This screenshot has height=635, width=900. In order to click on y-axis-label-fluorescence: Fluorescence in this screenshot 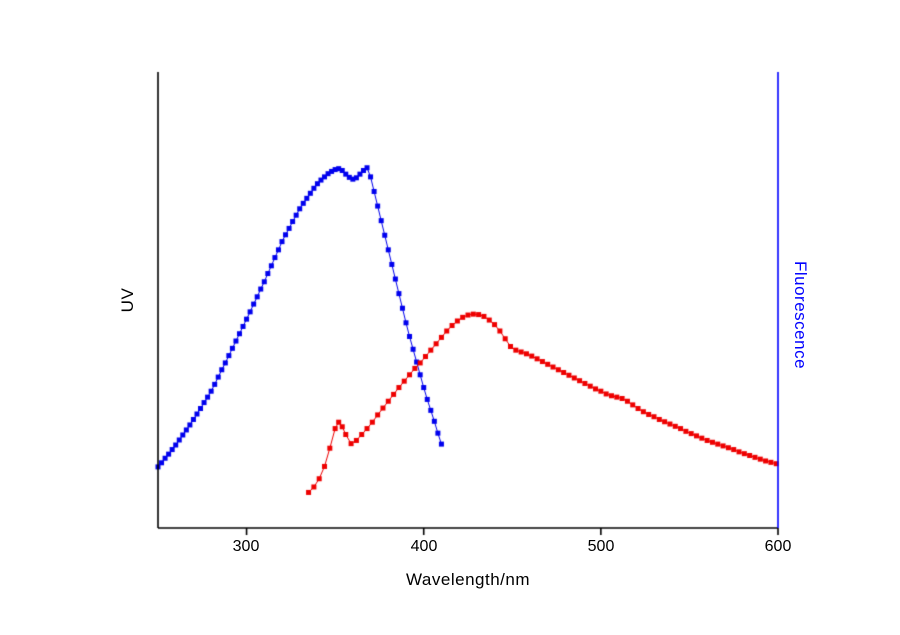, I will do `click(800, 315)`.